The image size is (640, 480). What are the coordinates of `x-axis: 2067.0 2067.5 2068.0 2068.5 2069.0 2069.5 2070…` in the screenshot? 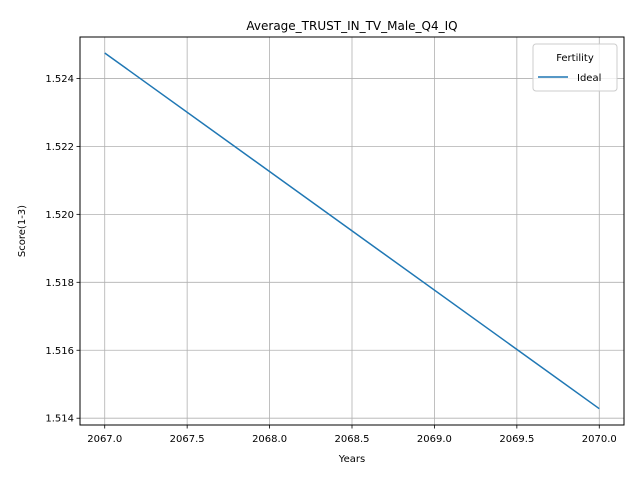 It's located at (352, 435).